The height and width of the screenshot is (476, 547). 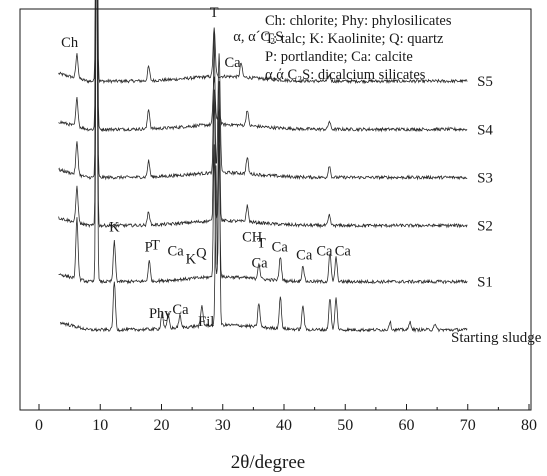 I want to click on x-tick-label: 10, so click(x=100, y=425).